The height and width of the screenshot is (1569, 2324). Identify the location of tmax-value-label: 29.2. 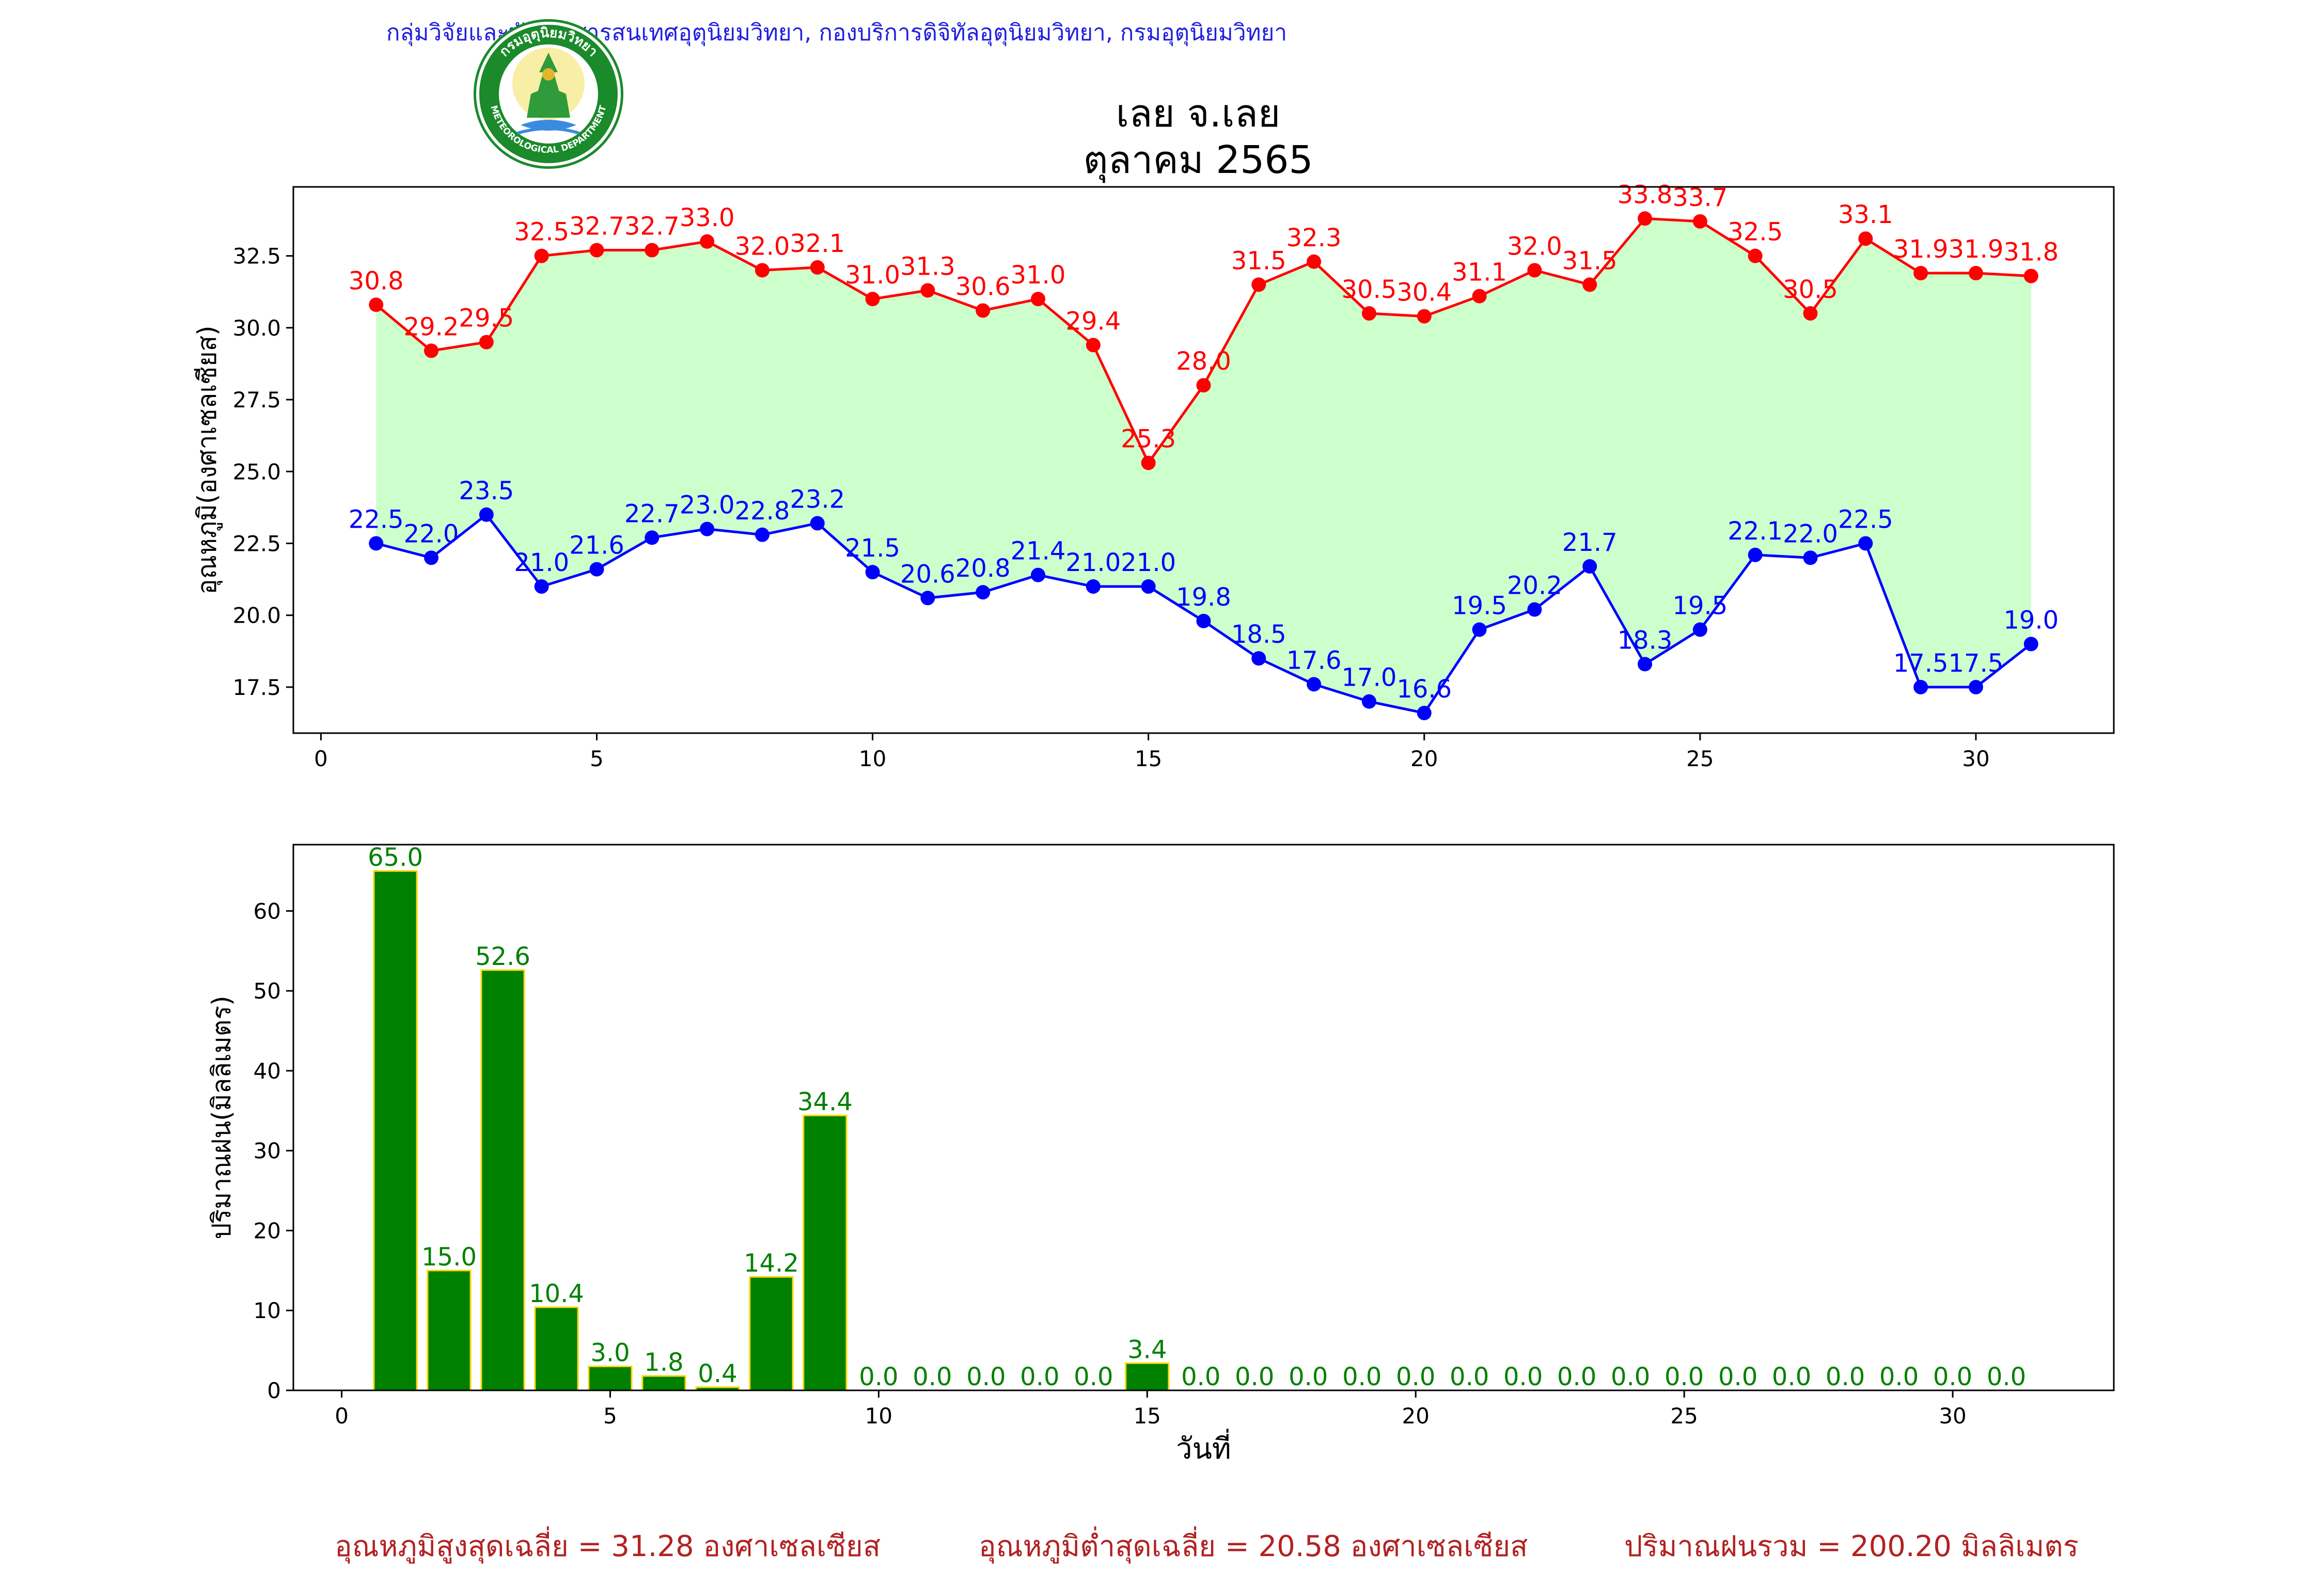
(432, 326).